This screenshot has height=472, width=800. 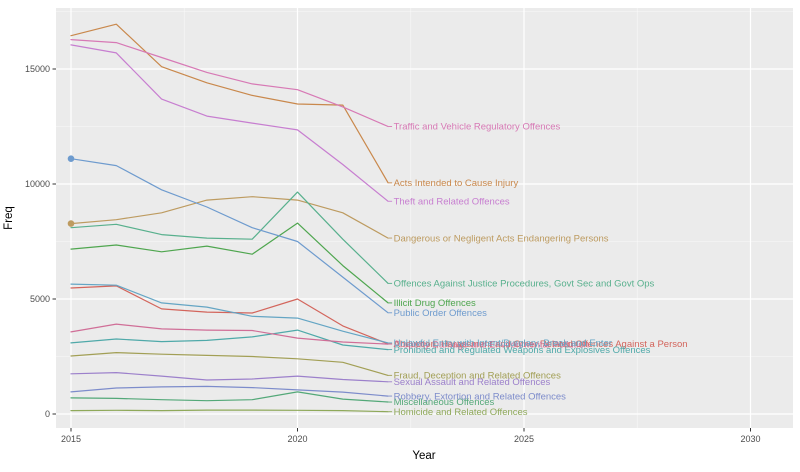 I want to click on series-label: Miscellaneous Offences, so click(x=444, y=402).